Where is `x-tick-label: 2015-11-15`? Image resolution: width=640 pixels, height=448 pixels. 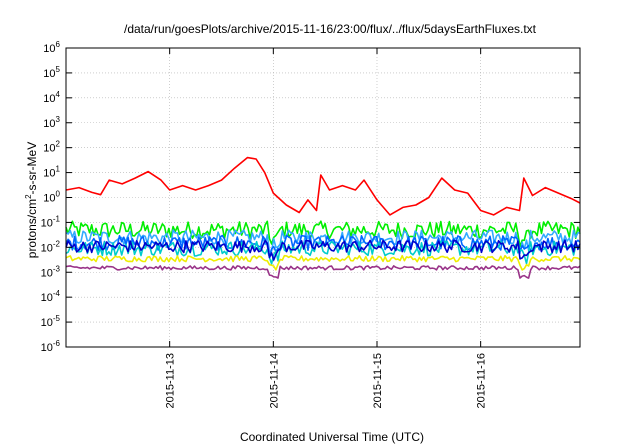 x-tick-label: 2015-11-15 is located at coordinates (378, 380).